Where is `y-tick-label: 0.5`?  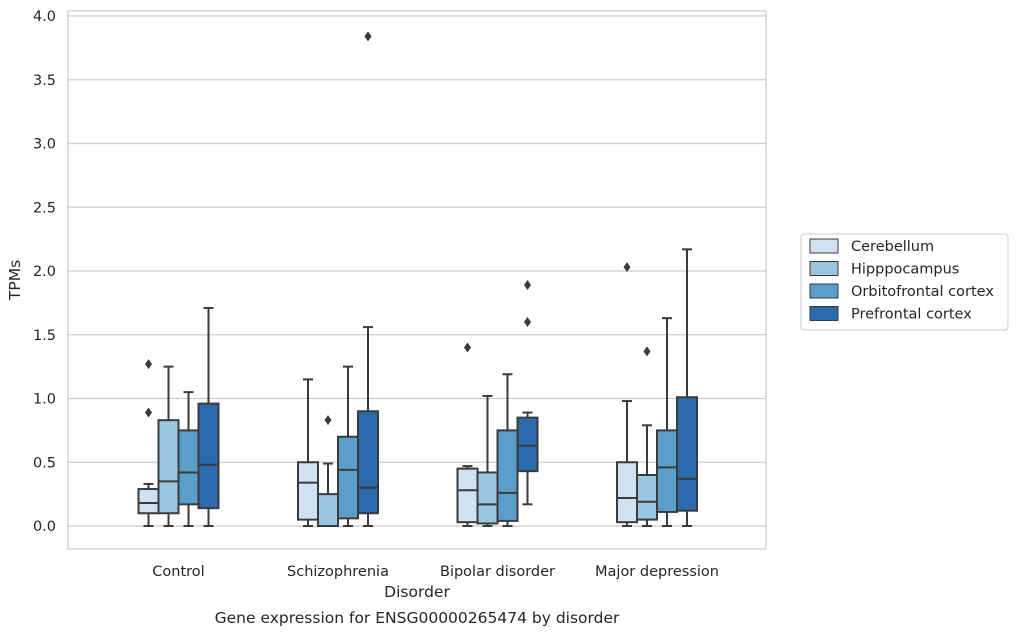
y-tick-label: 0.5 is located at coordinates (44, 463).